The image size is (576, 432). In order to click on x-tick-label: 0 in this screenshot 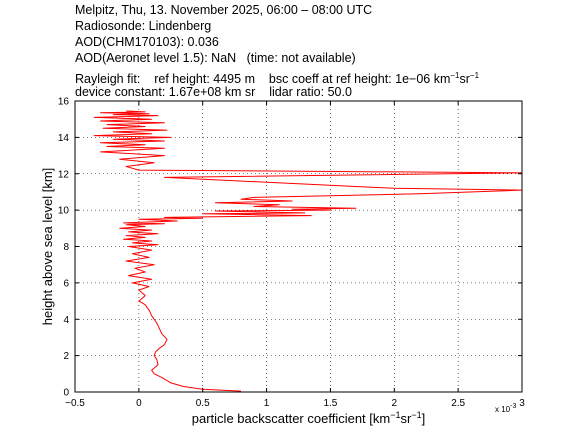, I will do `click(139, 403)`.